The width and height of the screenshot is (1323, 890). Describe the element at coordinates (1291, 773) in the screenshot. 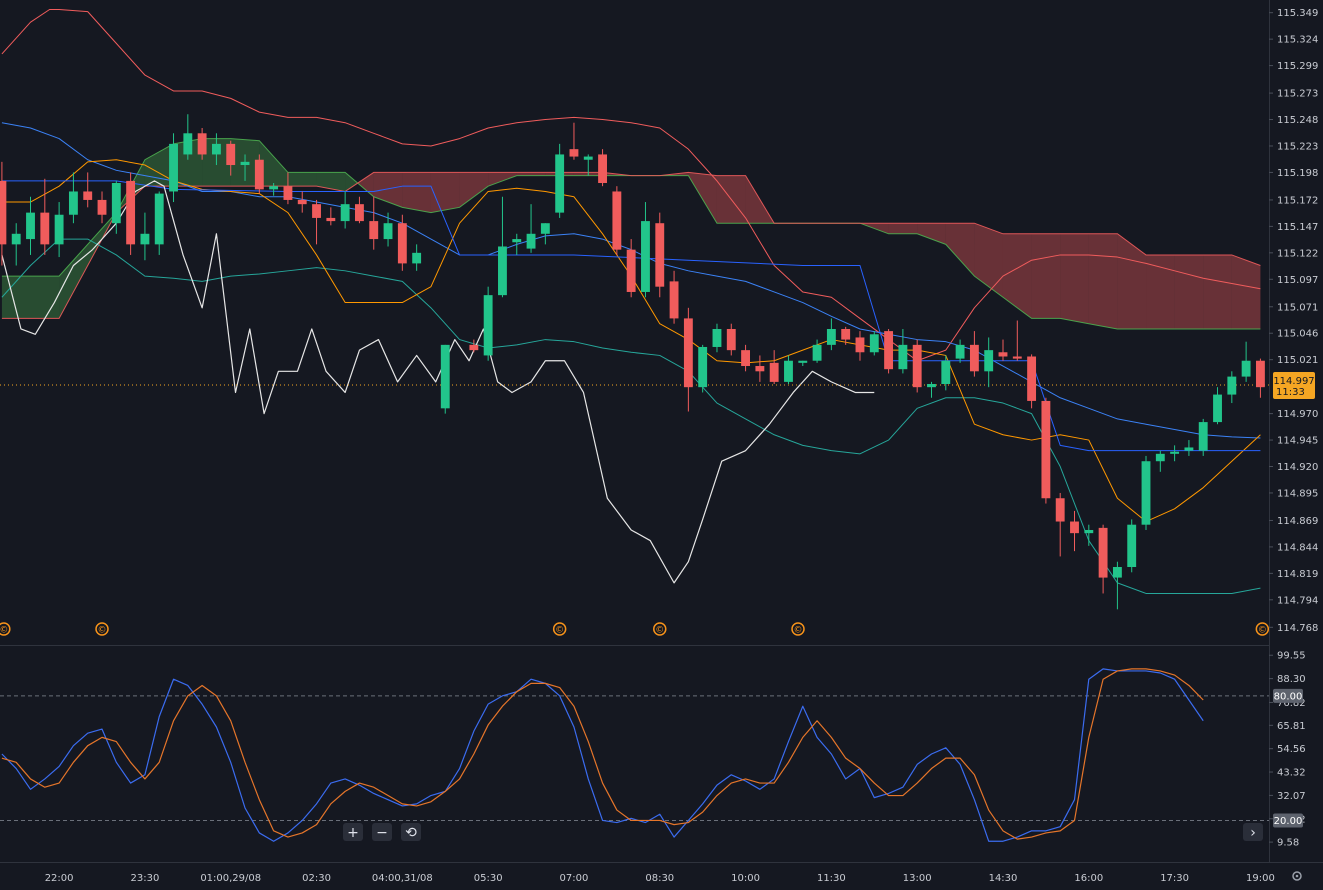

I see `stochastic-tick-label: 43.32` at that location.